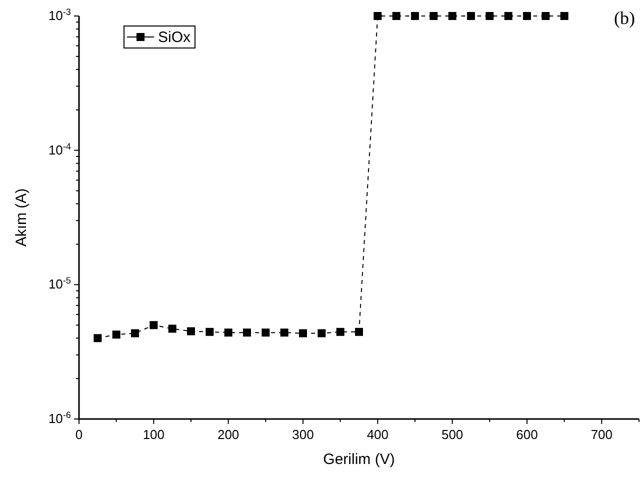 This screenshot has height=493, width=643. Describe the element at coordinates (59, 149) in the screenshot. I see `y-tick-label: 10$^{-4}$` at that location.